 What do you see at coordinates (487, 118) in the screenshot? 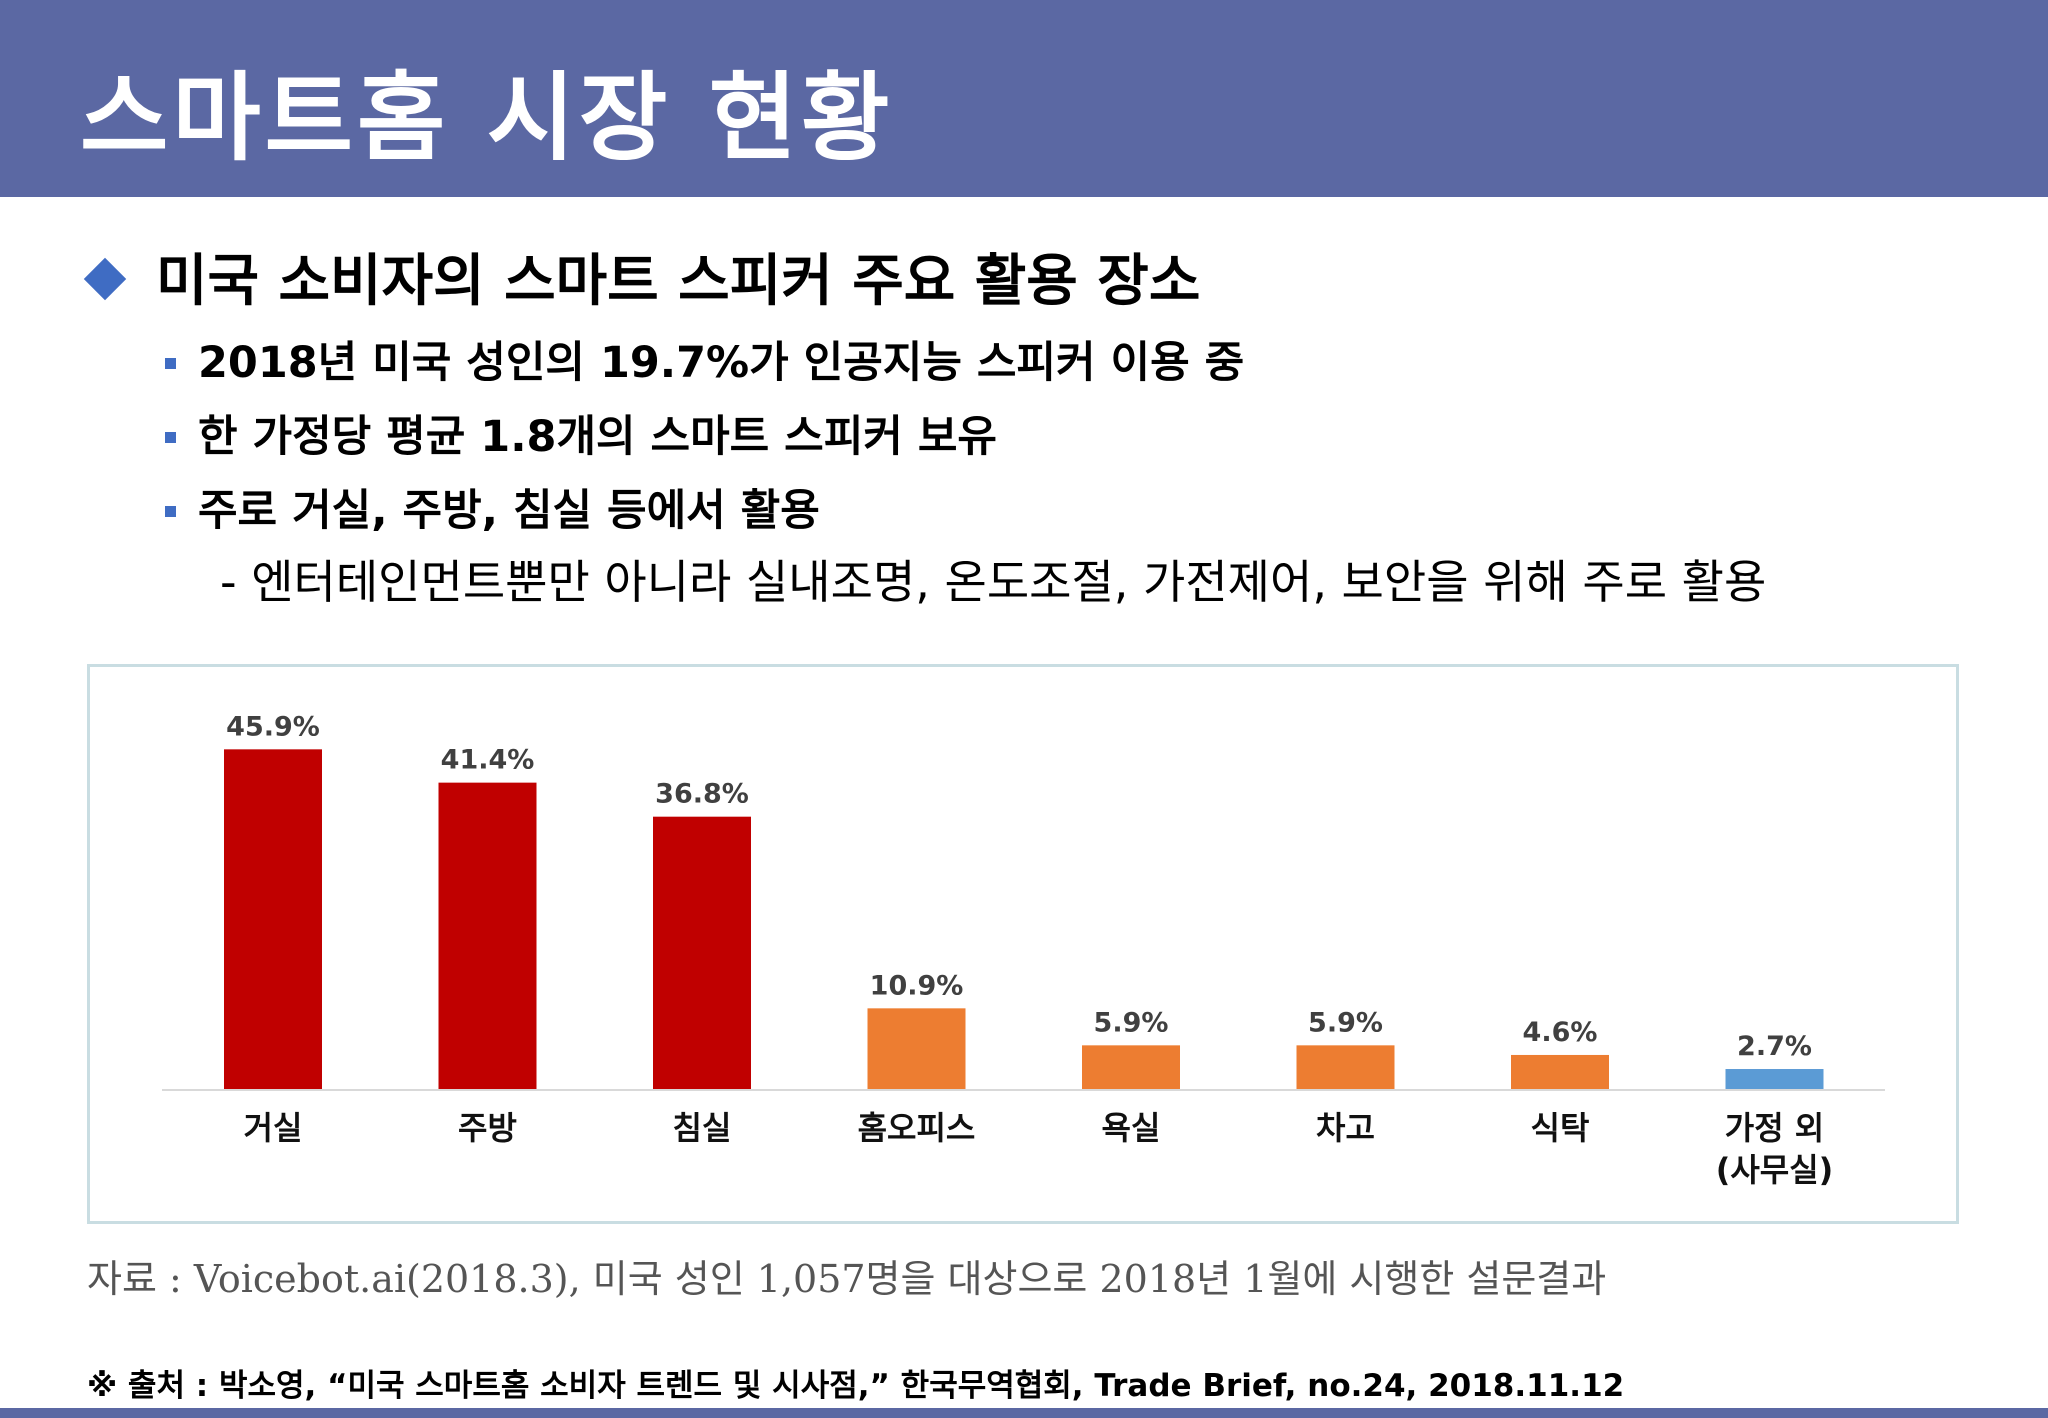
I see `page-title: 스마트홈 시장 현황` at bounding box center [487, 118].